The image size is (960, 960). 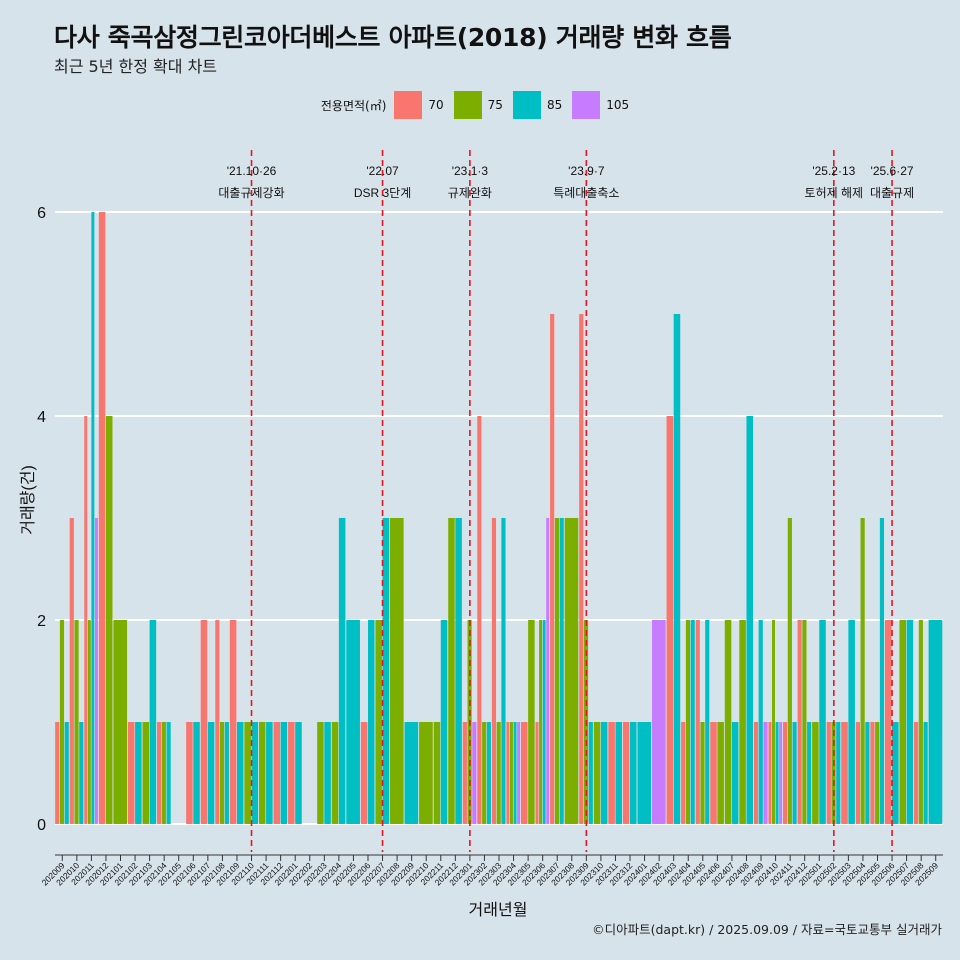 I want to click on legend-item-85: 85, so click(x=537, y=105).